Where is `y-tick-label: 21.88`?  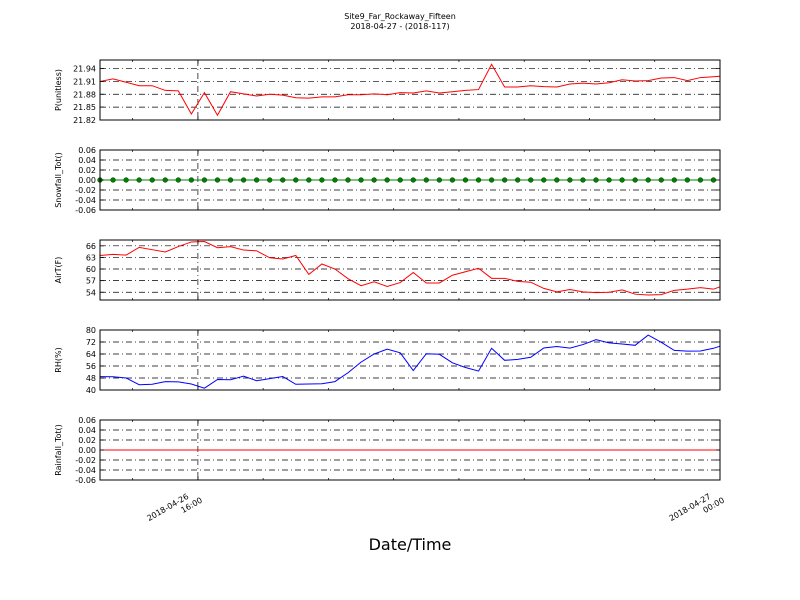
y-tick-label: 21.88 is located at coordinates (84, 94).